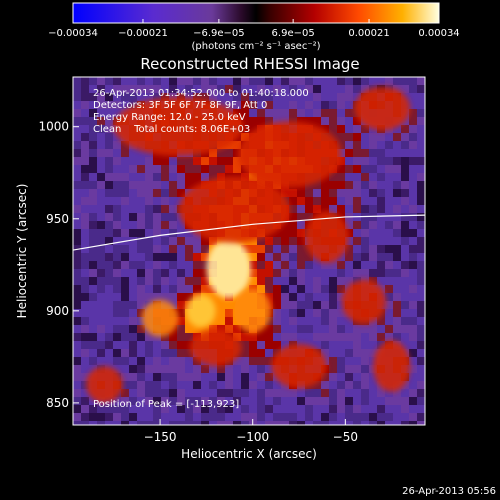  I want to click on x-tick-label: −50, so click(345, 437).